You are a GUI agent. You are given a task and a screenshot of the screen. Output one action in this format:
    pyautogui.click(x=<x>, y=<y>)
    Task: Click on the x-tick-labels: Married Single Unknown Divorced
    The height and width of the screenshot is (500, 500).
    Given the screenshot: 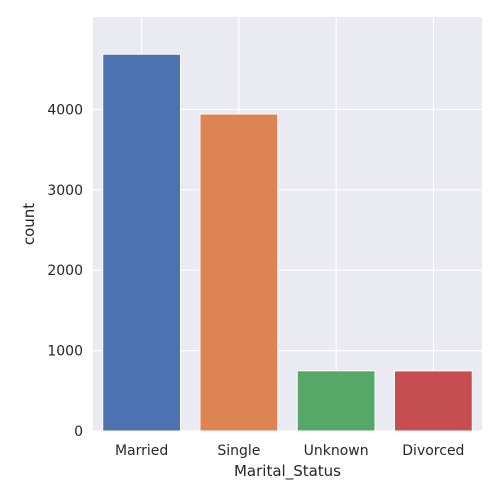 What is the action you would take?
    pyautogui.click(x=290, y=451)
    